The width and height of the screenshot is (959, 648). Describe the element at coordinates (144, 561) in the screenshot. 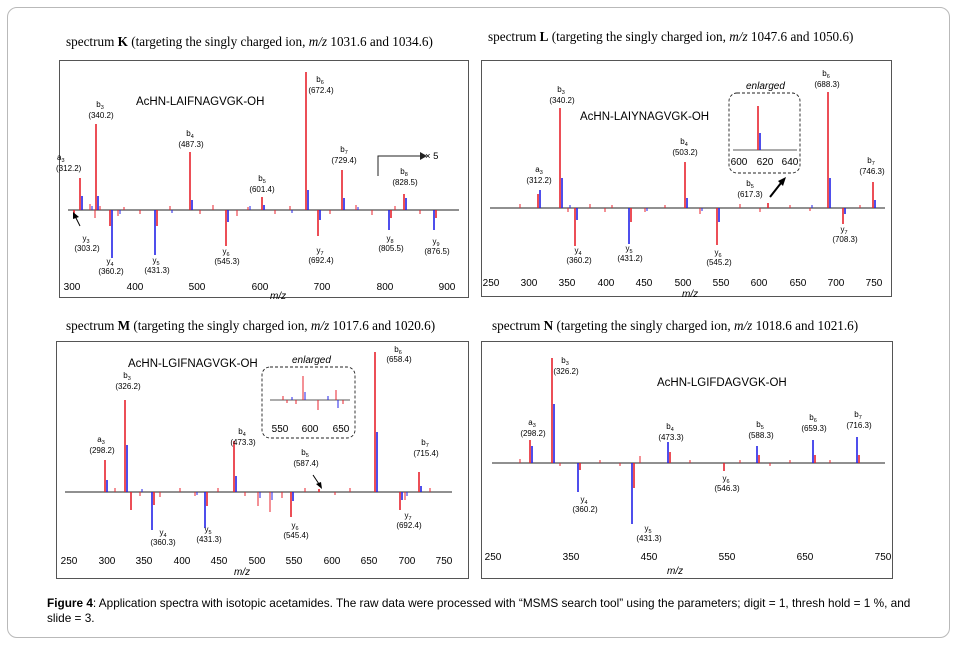

I see `peak-label: 350` at that location.